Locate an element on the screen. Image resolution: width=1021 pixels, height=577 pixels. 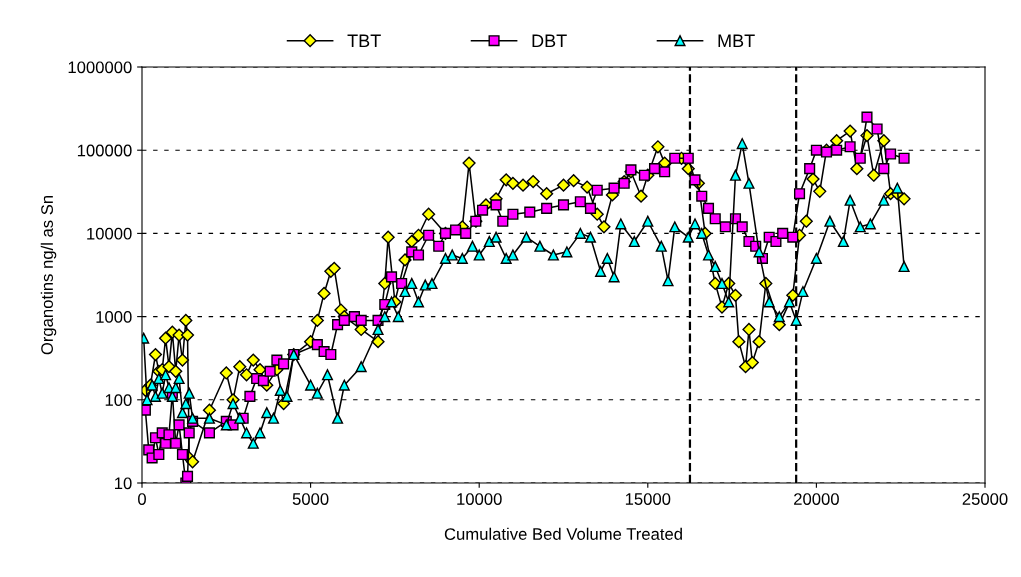
legend-label: MBT is located at coordinates (736, 40).